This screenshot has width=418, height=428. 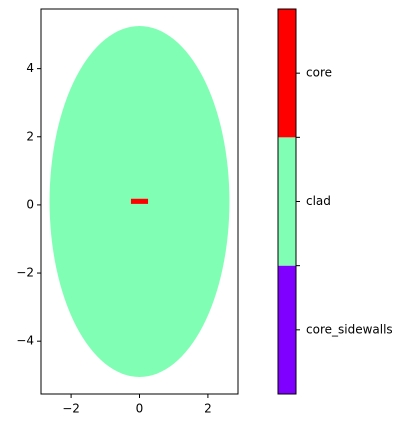 I want to click on x-tick-label: 0, so click(x=140, y=409).